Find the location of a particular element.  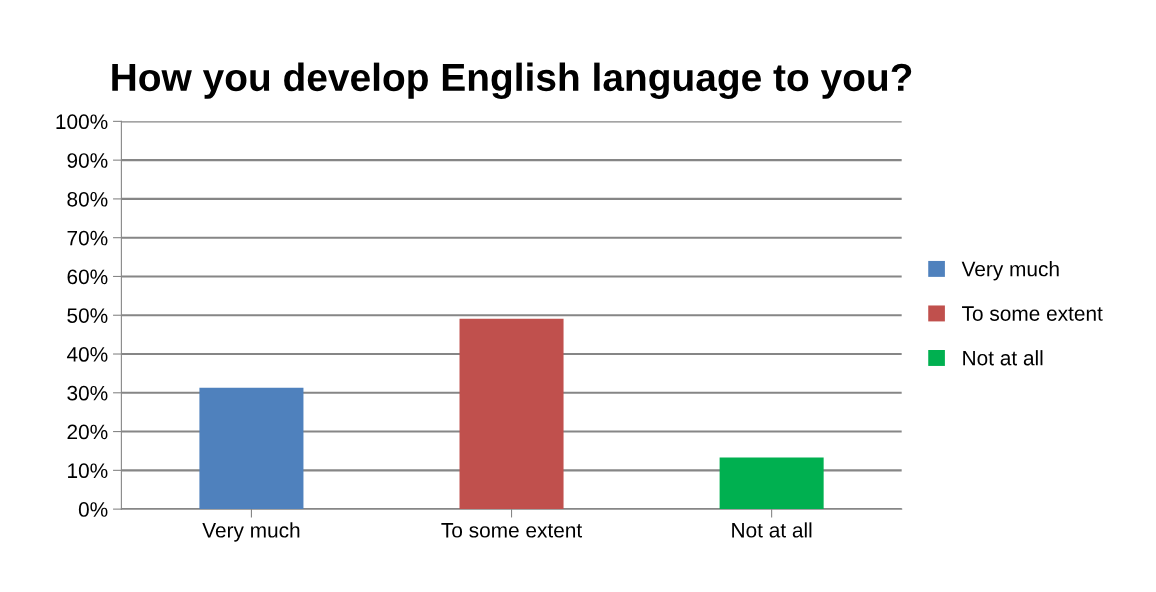

x-tick-label: To some extent is located at coordinates (512, 530).